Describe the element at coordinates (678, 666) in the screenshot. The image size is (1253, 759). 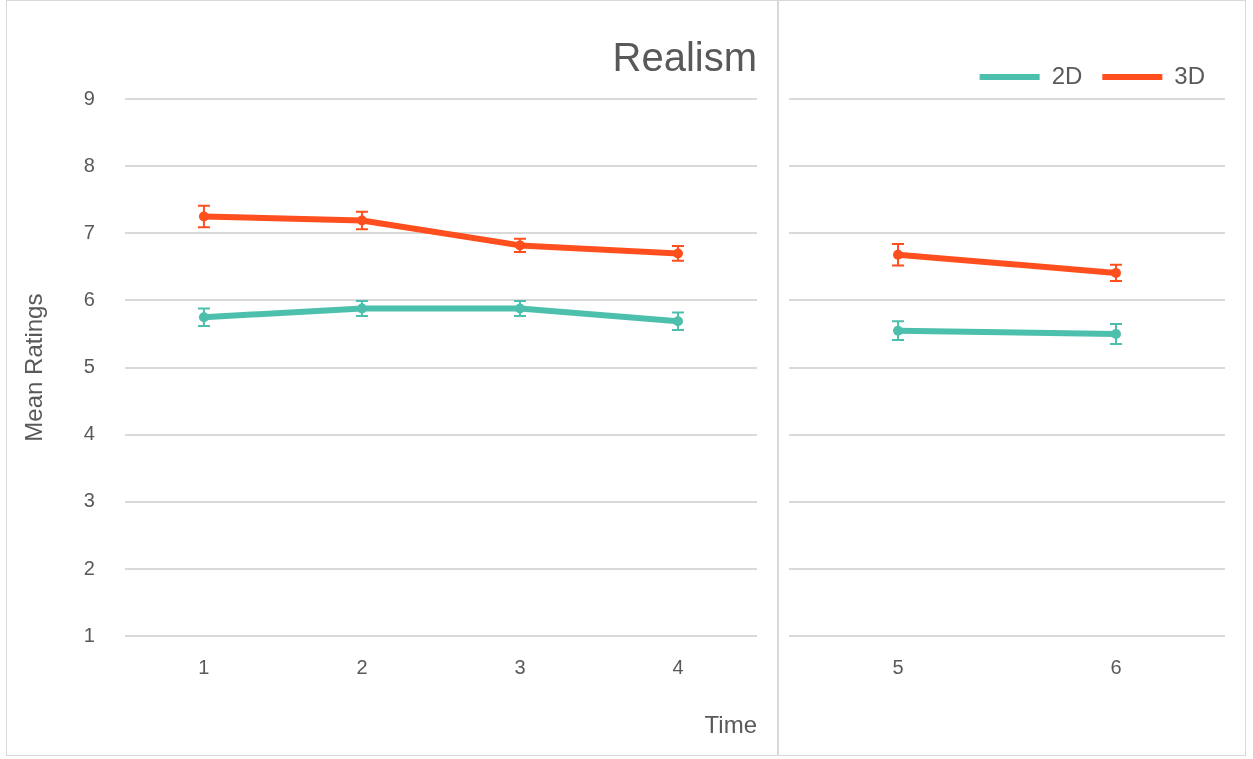
I see `x-tick-label: 4` at that location.